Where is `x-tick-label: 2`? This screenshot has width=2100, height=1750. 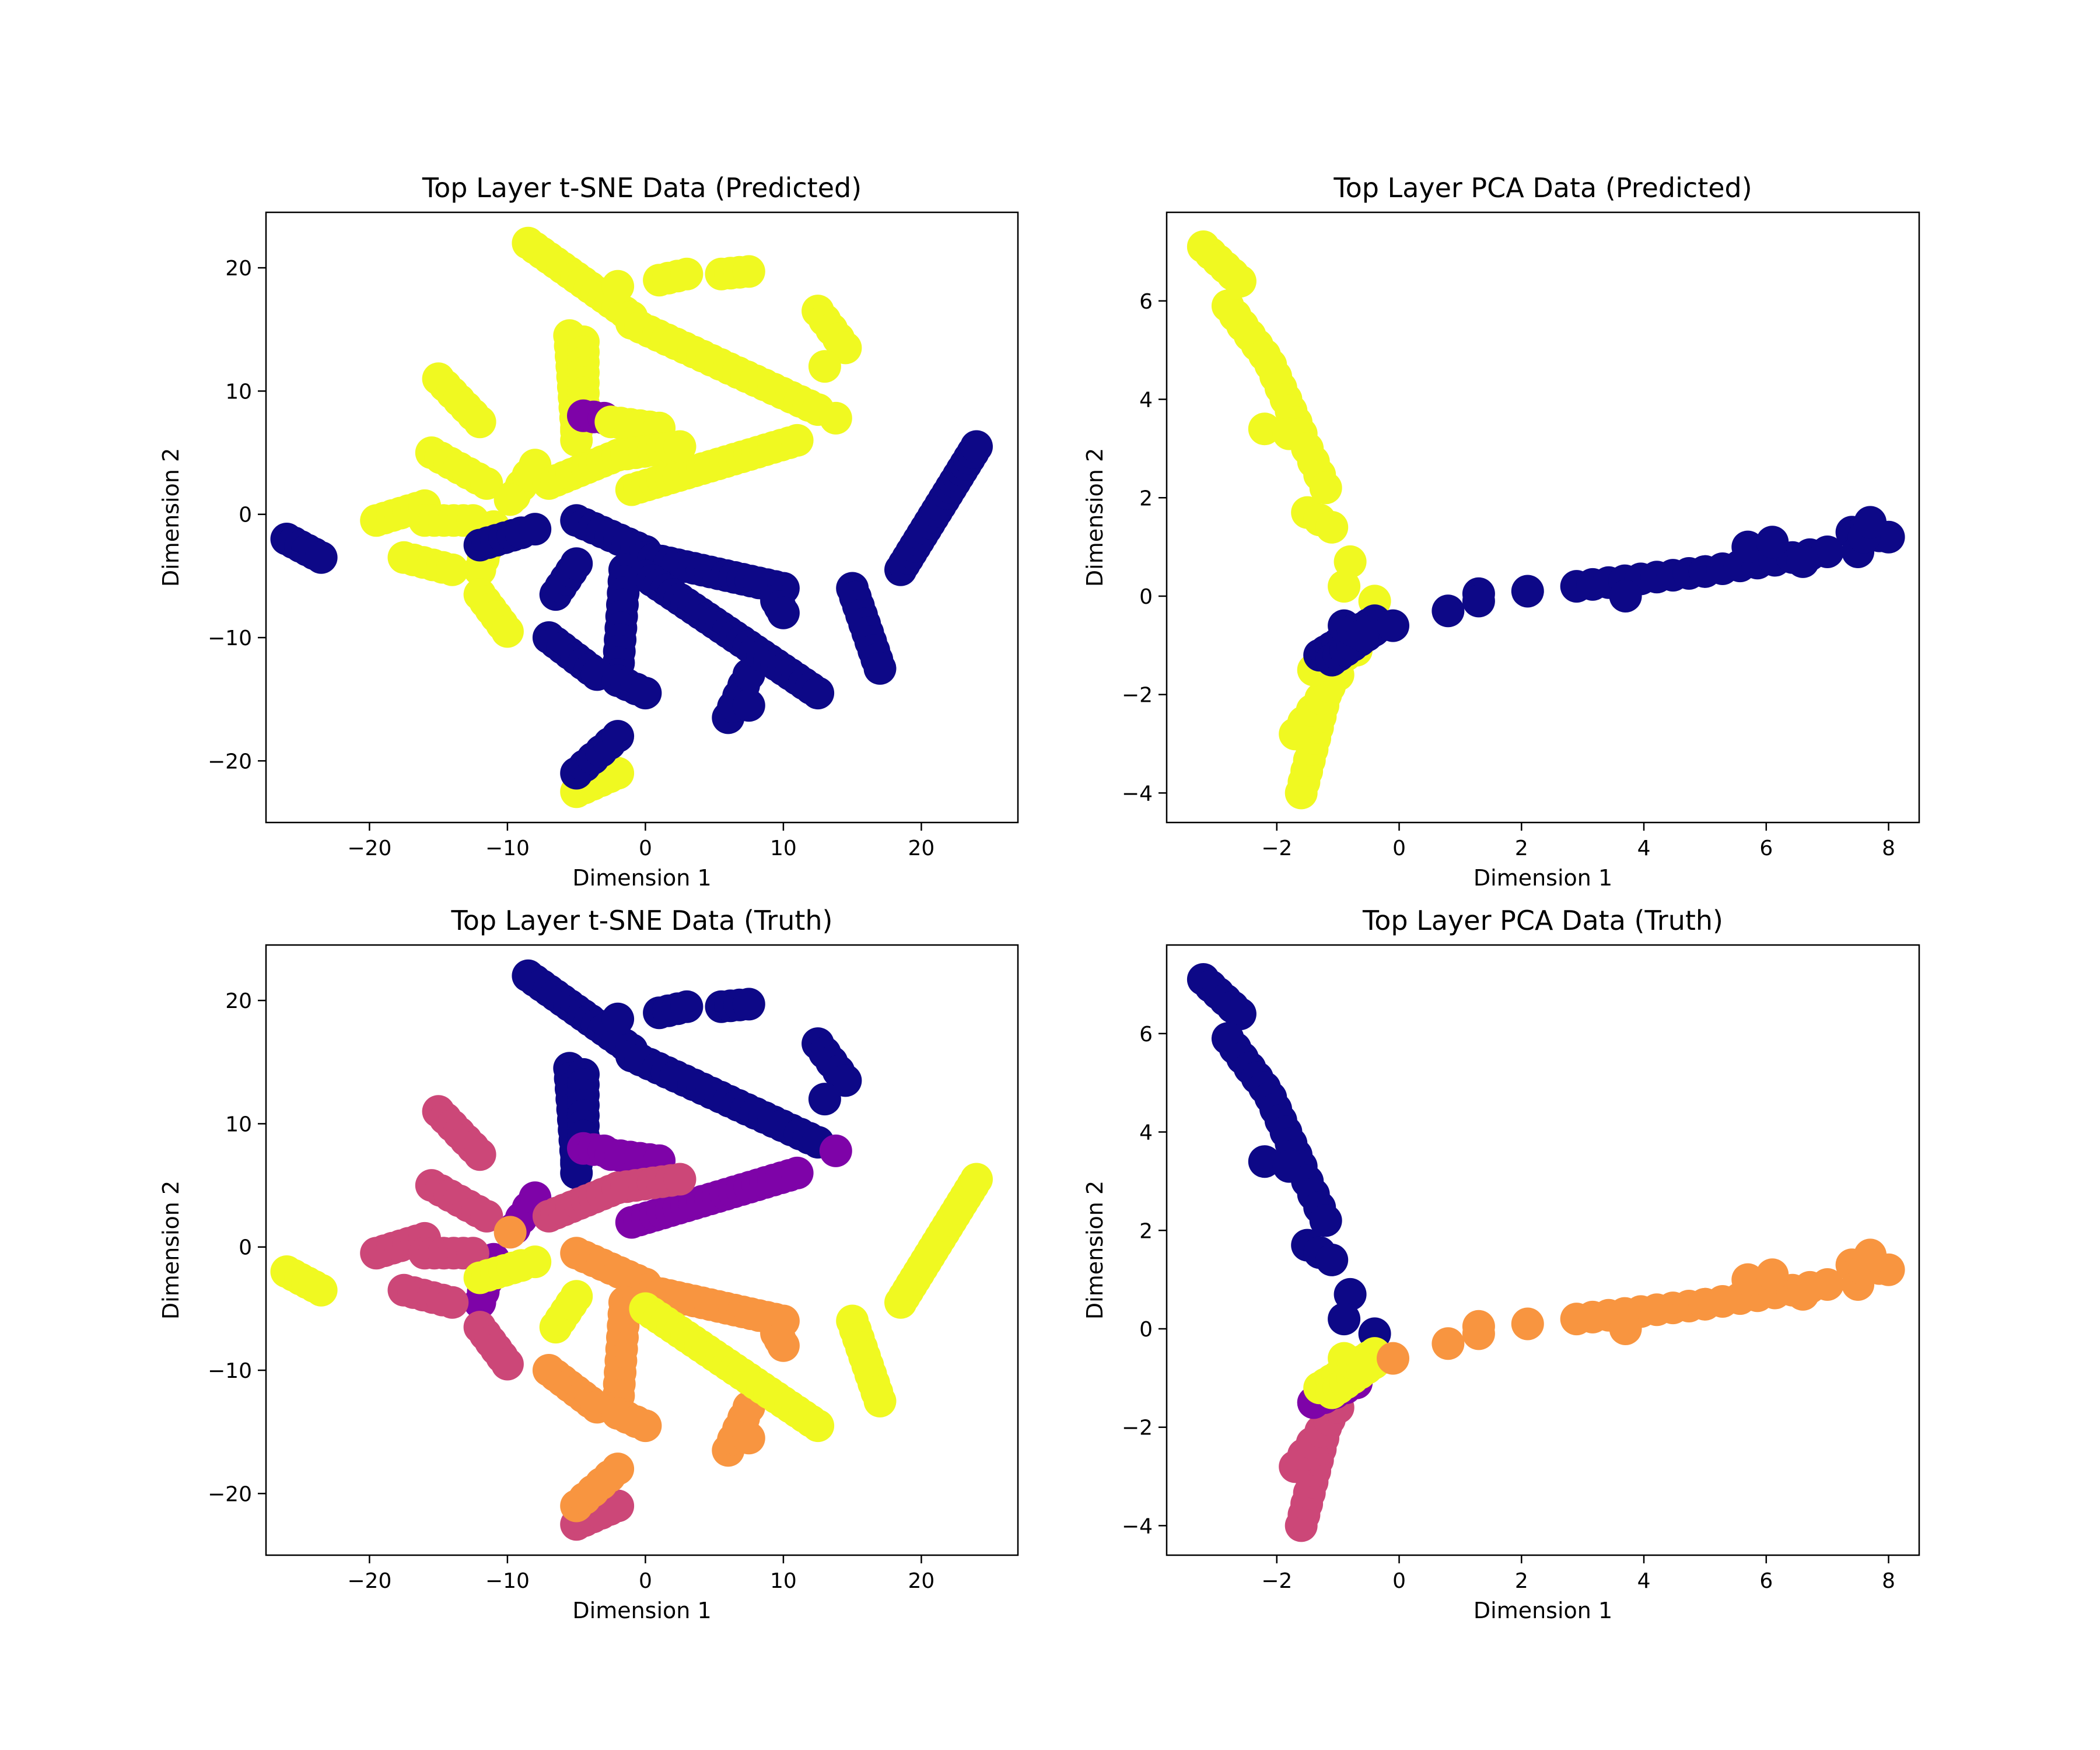 x-tick-label: 2 is located at coordinates (1521, 1581).